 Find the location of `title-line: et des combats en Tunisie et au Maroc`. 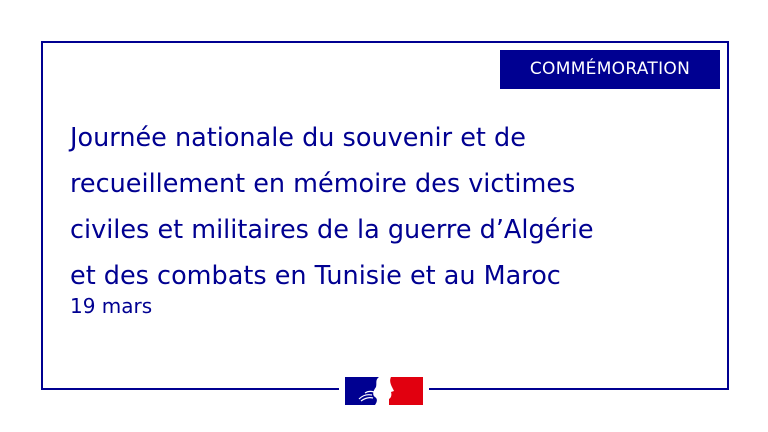

title-line: et des combats en Tunisie et au Maroc is located at coordinates (315, 276).